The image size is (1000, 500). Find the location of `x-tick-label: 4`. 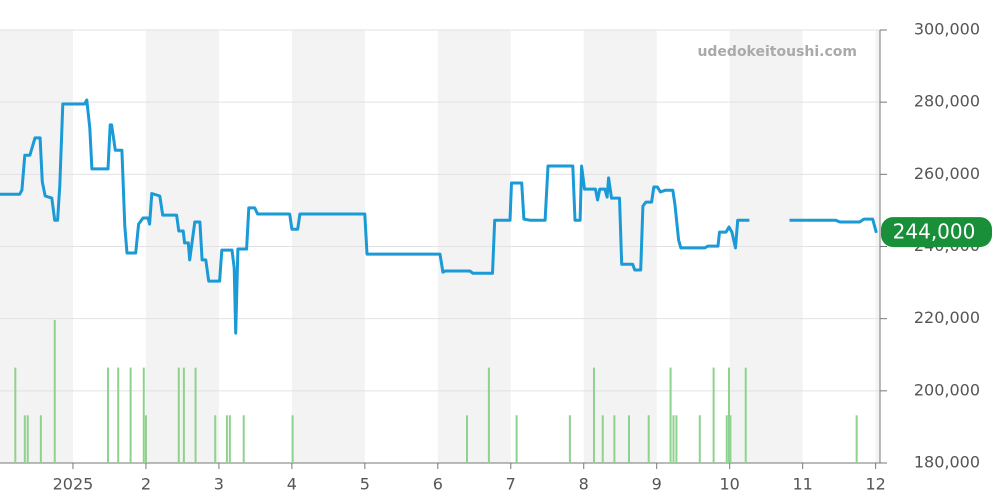

x-tick-label: 4 is located at coordinates (292, 484).